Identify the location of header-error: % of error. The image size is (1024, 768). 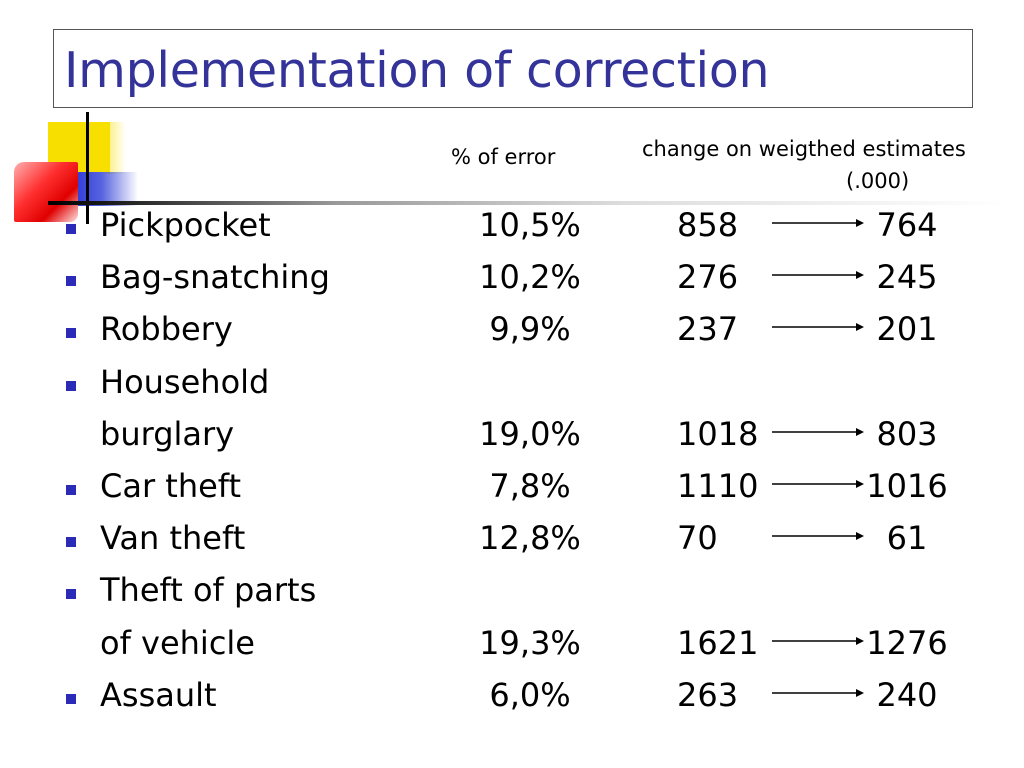
(503, 157).